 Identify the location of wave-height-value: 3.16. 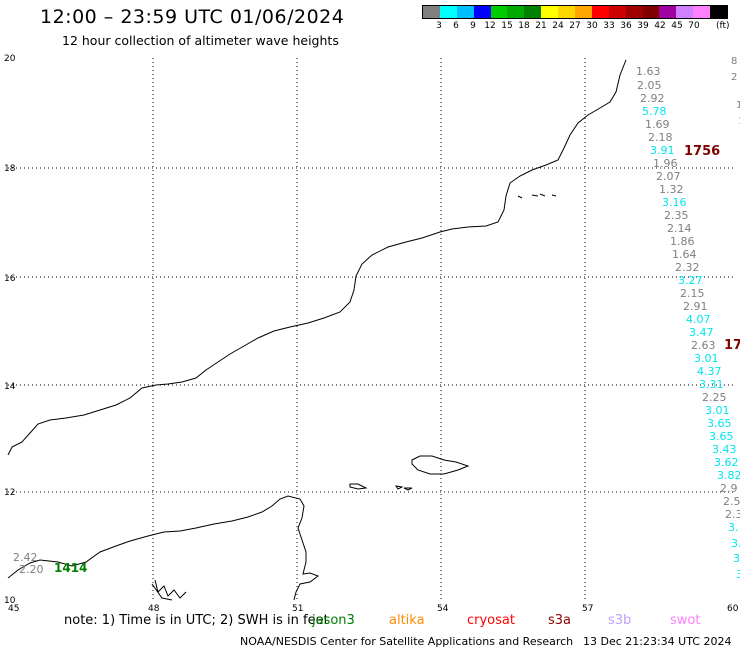
(674, 202).